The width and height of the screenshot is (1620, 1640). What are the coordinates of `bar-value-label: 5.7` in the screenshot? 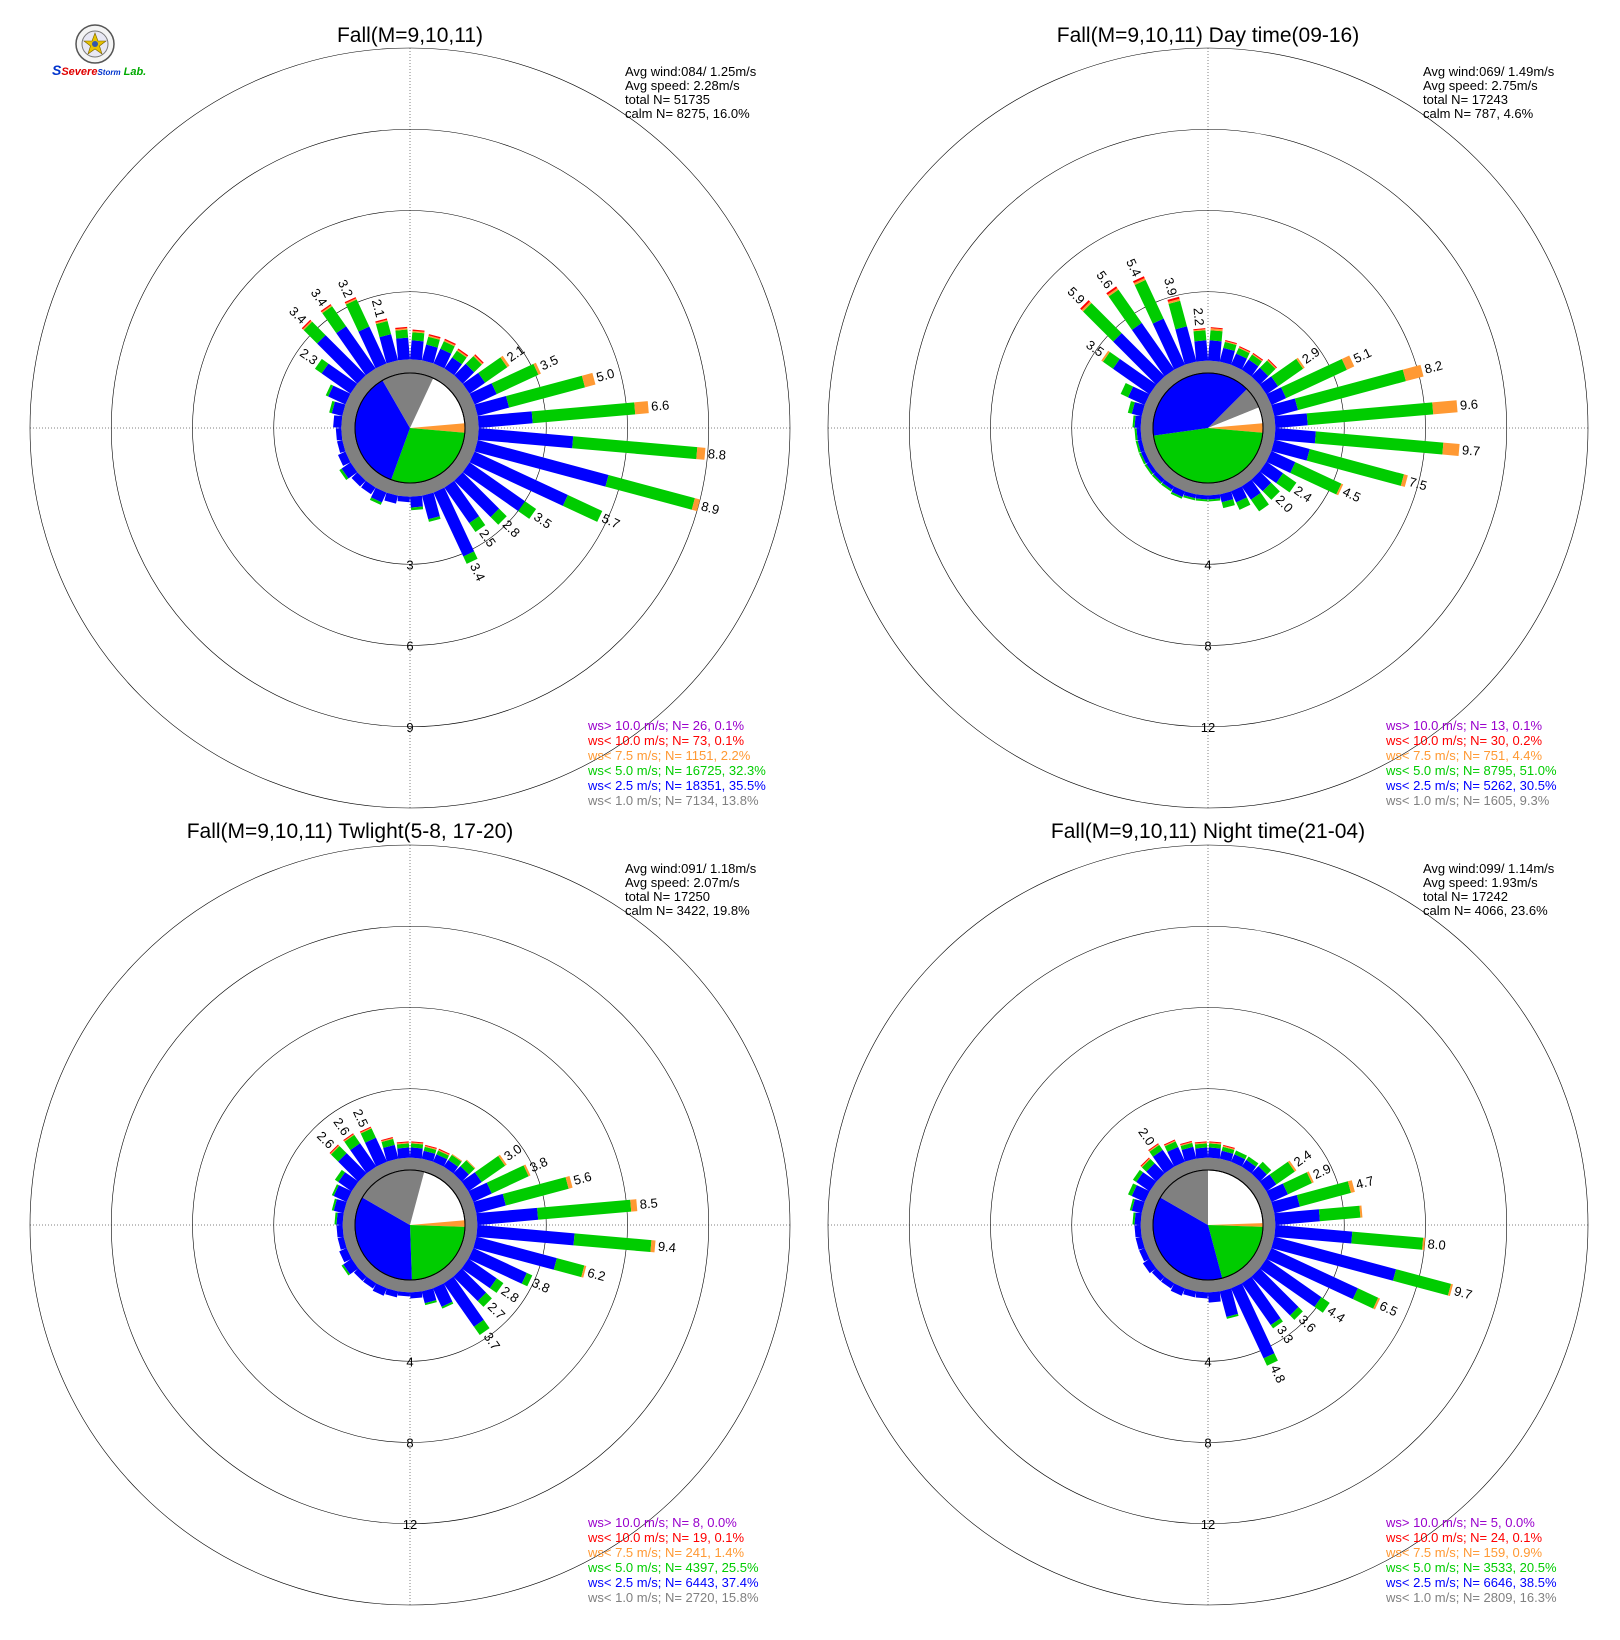 It's located at (610, 520).